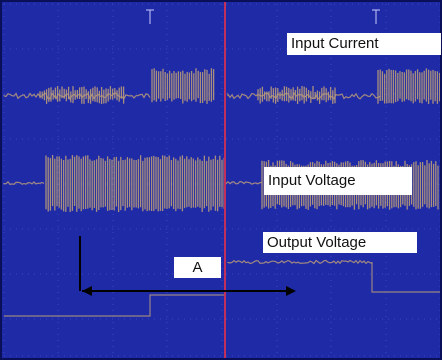 The width and height of the screenshot is (442, 360). Describe the element at coordinates (376, 16) in the screenshot. I see `trigger-marker-right` at that location.